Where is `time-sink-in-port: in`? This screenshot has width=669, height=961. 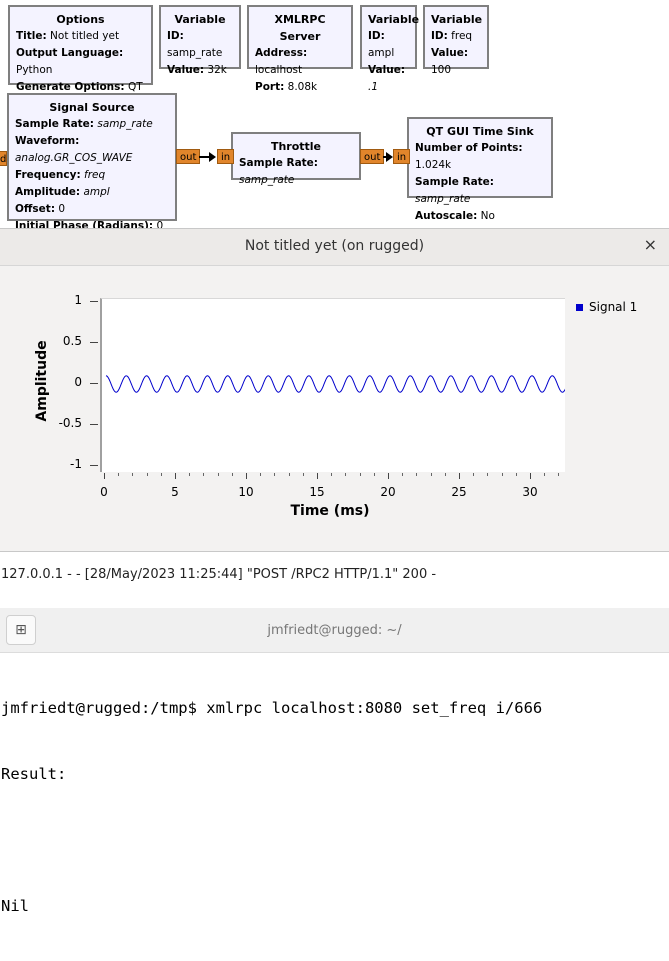 time-sink-in-port: in is located at coordinates (402, 156).